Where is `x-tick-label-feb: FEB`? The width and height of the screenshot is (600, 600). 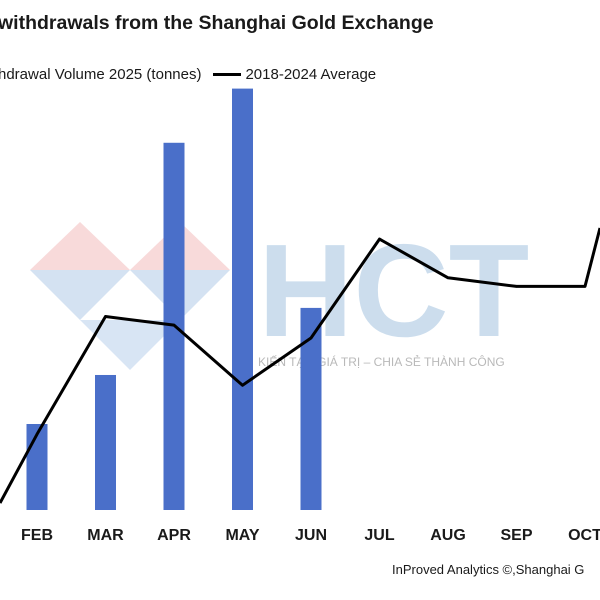
x-tick-label-feb: FEB is located at coordinates (37, 535).